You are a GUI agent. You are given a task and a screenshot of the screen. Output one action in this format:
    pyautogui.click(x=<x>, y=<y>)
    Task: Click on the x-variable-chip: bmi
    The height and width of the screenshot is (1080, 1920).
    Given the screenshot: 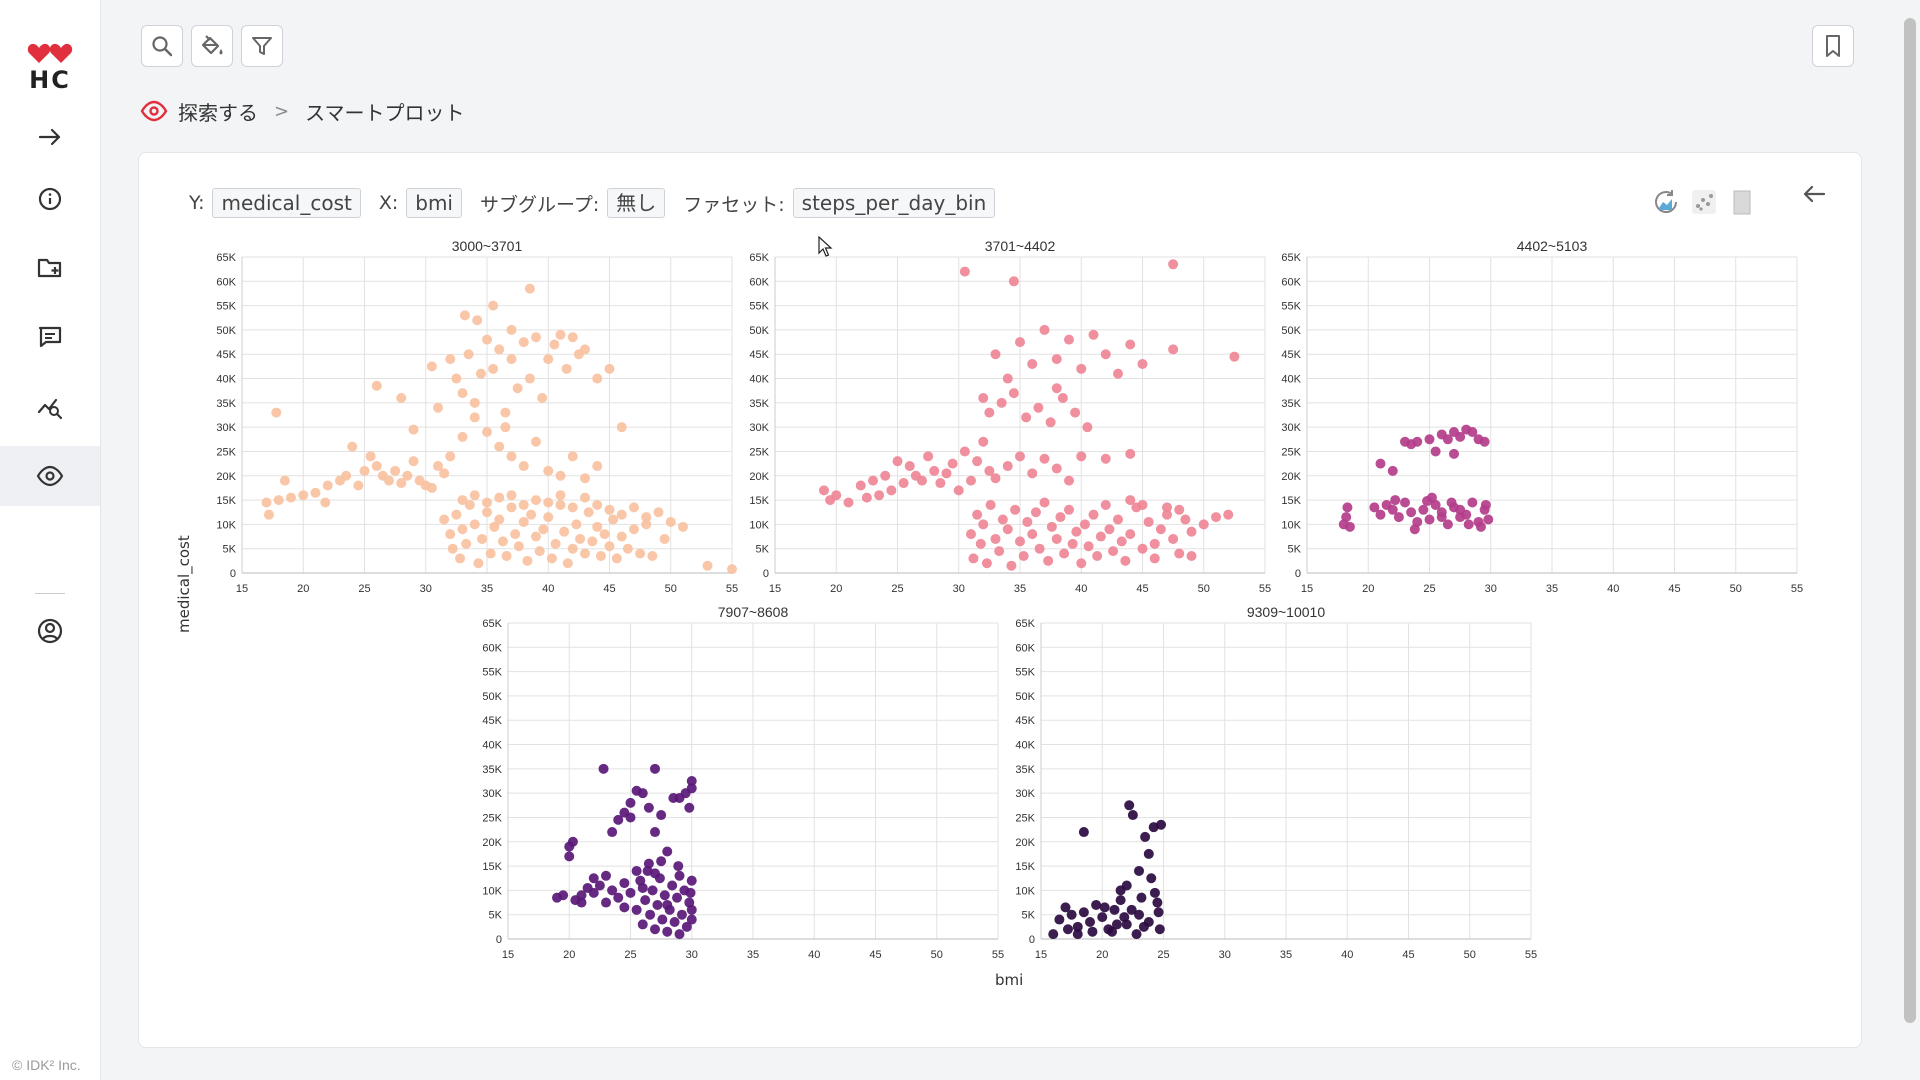 What is the action you would take?
    pyautogui.click(x=434, y=203)
    